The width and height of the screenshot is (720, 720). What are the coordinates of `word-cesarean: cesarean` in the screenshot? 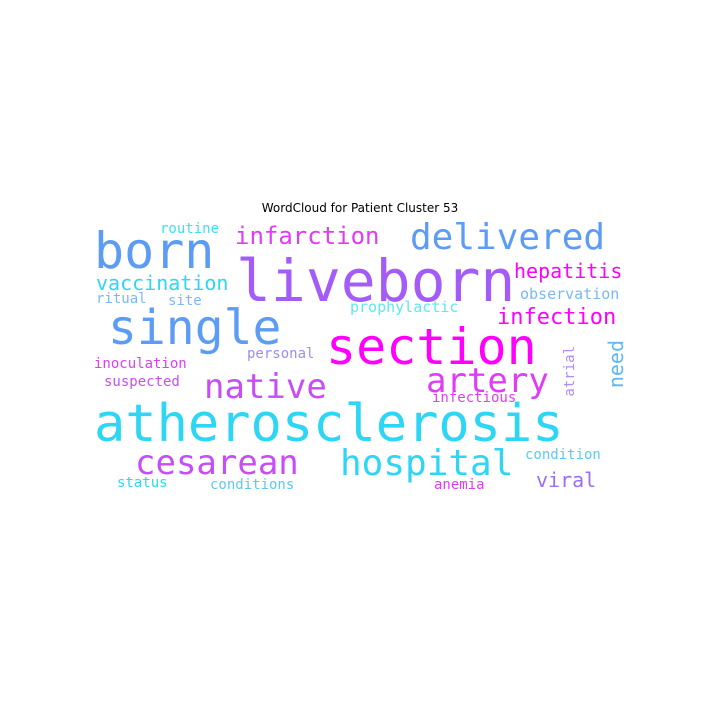 It's located at (217, 463).